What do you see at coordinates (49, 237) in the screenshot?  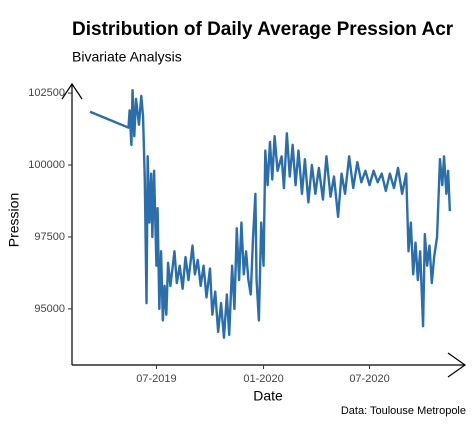 I see `y-tick-label: 97500` at bounding box center [49, 237].